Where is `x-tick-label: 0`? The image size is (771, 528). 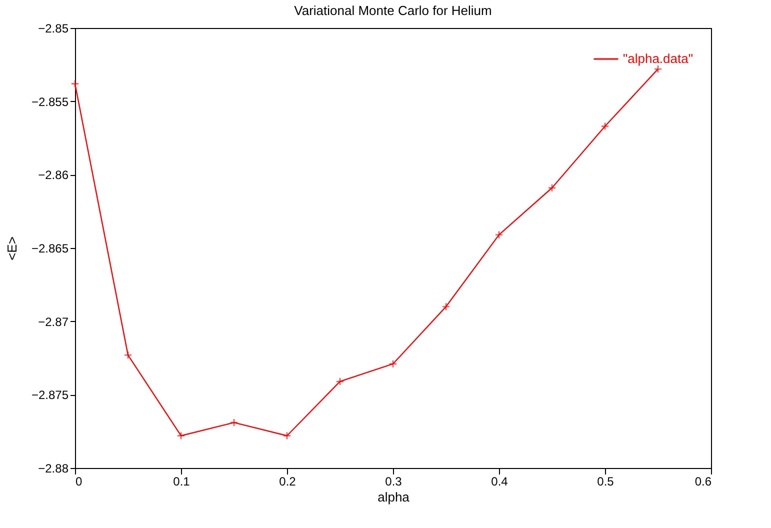 x-tick-label: 0 is located at coordinates (79, 481).